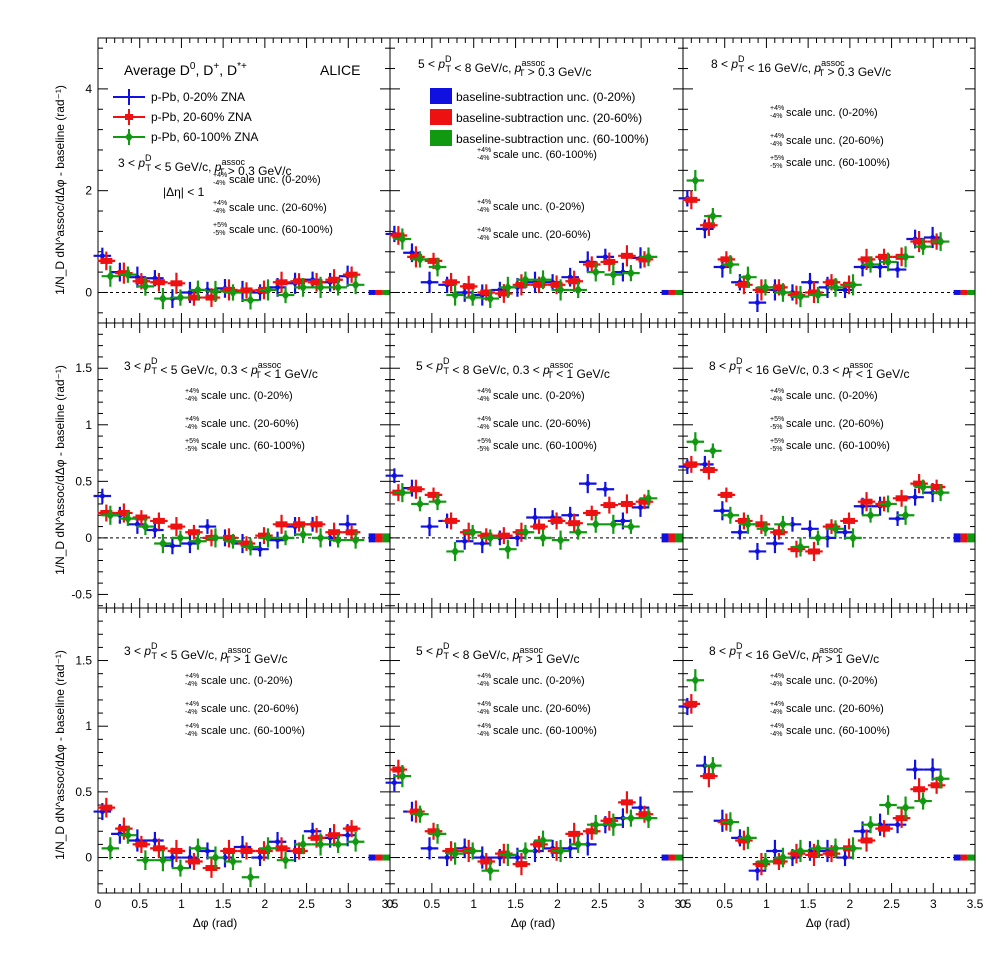 This screenshot has width=996, height=974. Describe the element at coordinates (88, 191) in the screenshot. I see `y-tick-label: 2` at that location.